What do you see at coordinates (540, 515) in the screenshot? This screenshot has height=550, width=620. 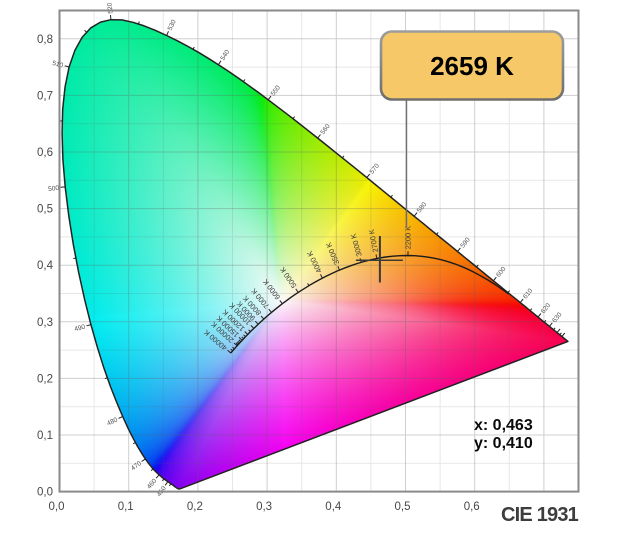 I see `svg-text: CIE 1931` at bounding box center [540, 515].